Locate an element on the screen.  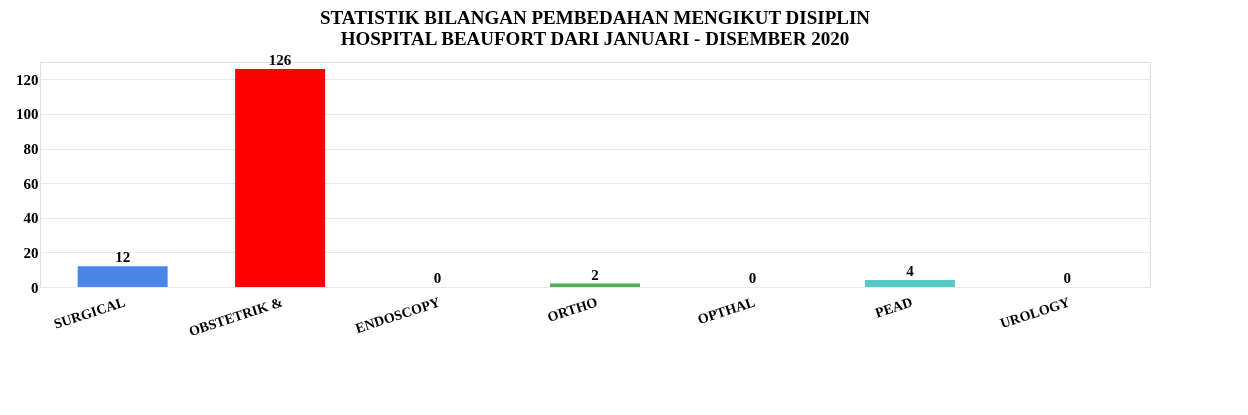
x-tick-label: ORTHO is located at coordinates (572, 309).